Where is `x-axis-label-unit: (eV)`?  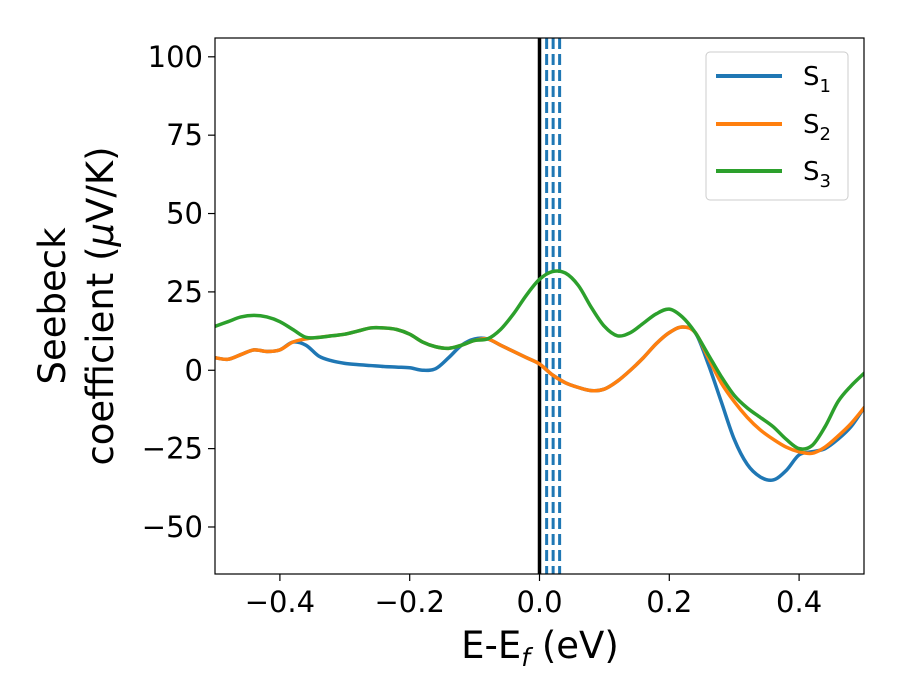 x-axis-label-unit: (eV) is located at coordinates (574, 645).